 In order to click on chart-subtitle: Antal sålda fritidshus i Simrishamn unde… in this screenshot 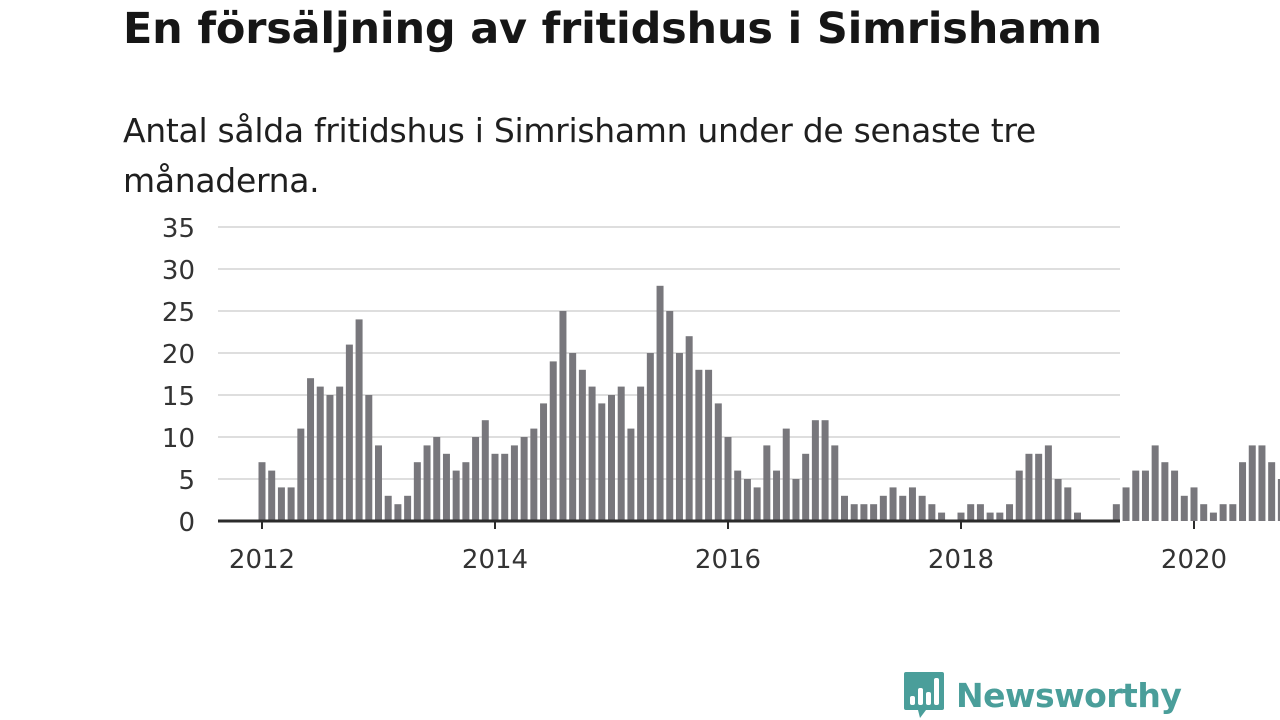, I will do `click(579, 155)`.